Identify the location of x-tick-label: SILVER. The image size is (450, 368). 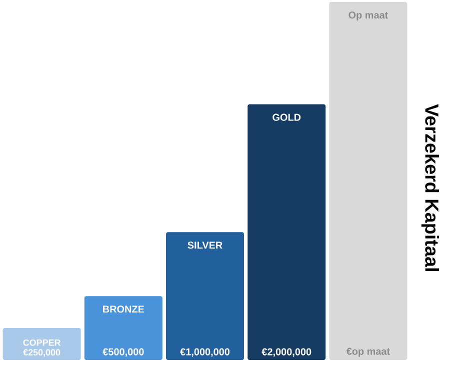
(205, 245).